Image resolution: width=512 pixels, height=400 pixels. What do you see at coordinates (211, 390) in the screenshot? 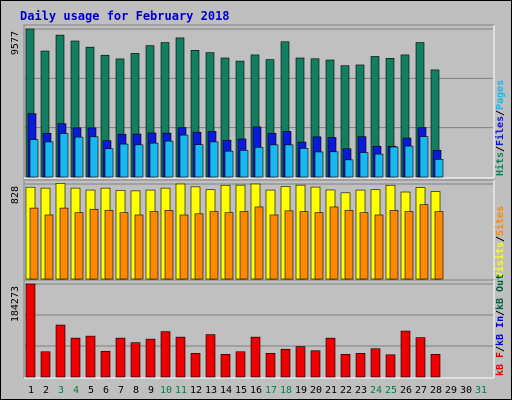
I see `day-label-13: 13` at bounding box center [211, 390].